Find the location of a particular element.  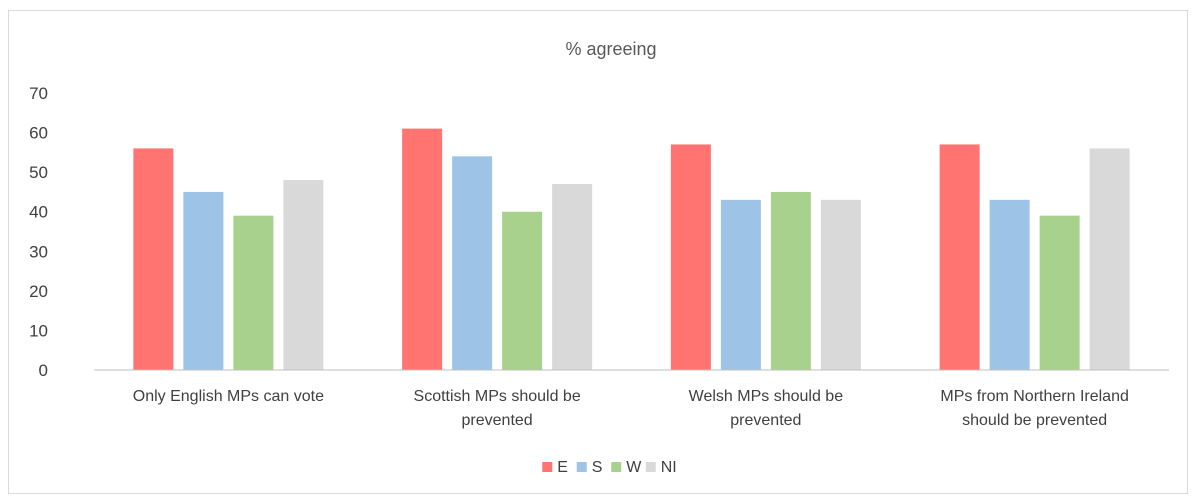

x-category-label: Scottish MPs should be prevented is located at coordinates (497, 408).